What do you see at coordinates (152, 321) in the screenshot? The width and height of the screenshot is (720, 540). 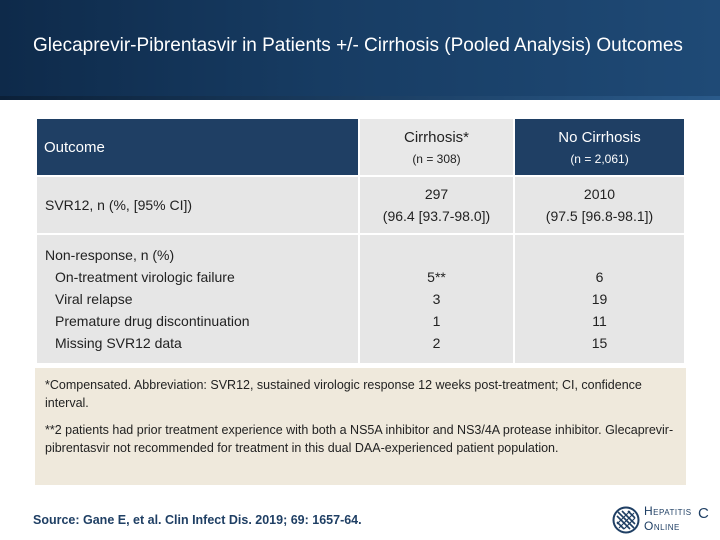 I see `nonresponse-item-label: Premature drug discontinuation` at bounding box center [152, 321].